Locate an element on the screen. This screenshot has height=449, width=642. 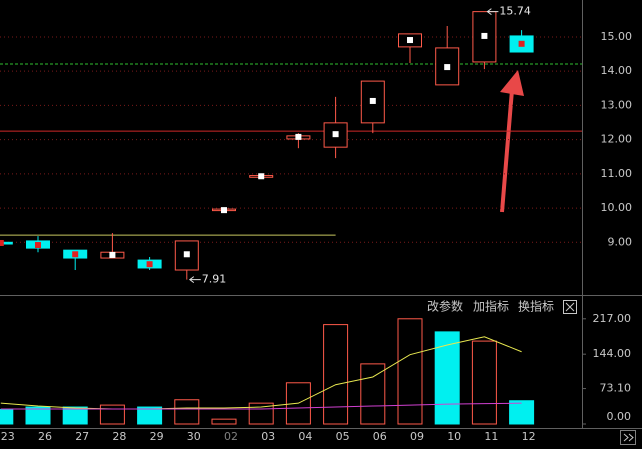
x-tick-label: 29 is located at coordinates (157, 436).